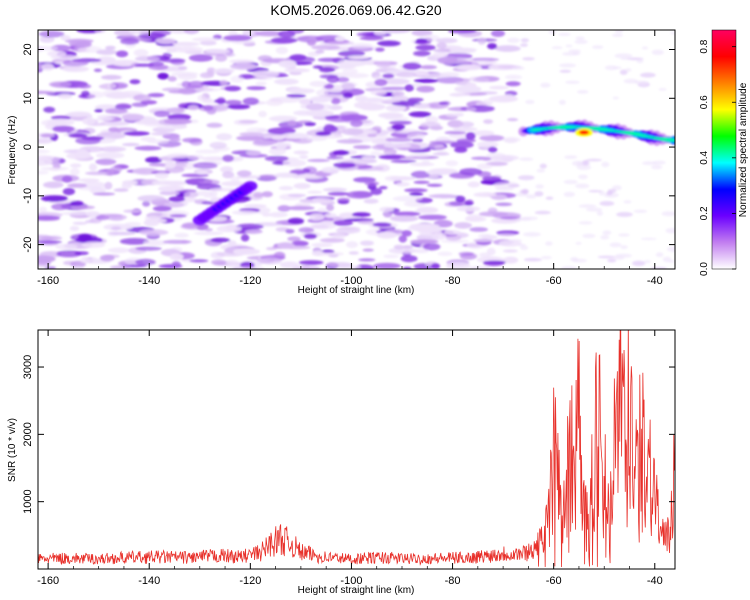 The image size is (750, 600). Describe the element at coordinates (655, 581) in the screenshot. I see `snr-x-tick-label: -40` at that location.